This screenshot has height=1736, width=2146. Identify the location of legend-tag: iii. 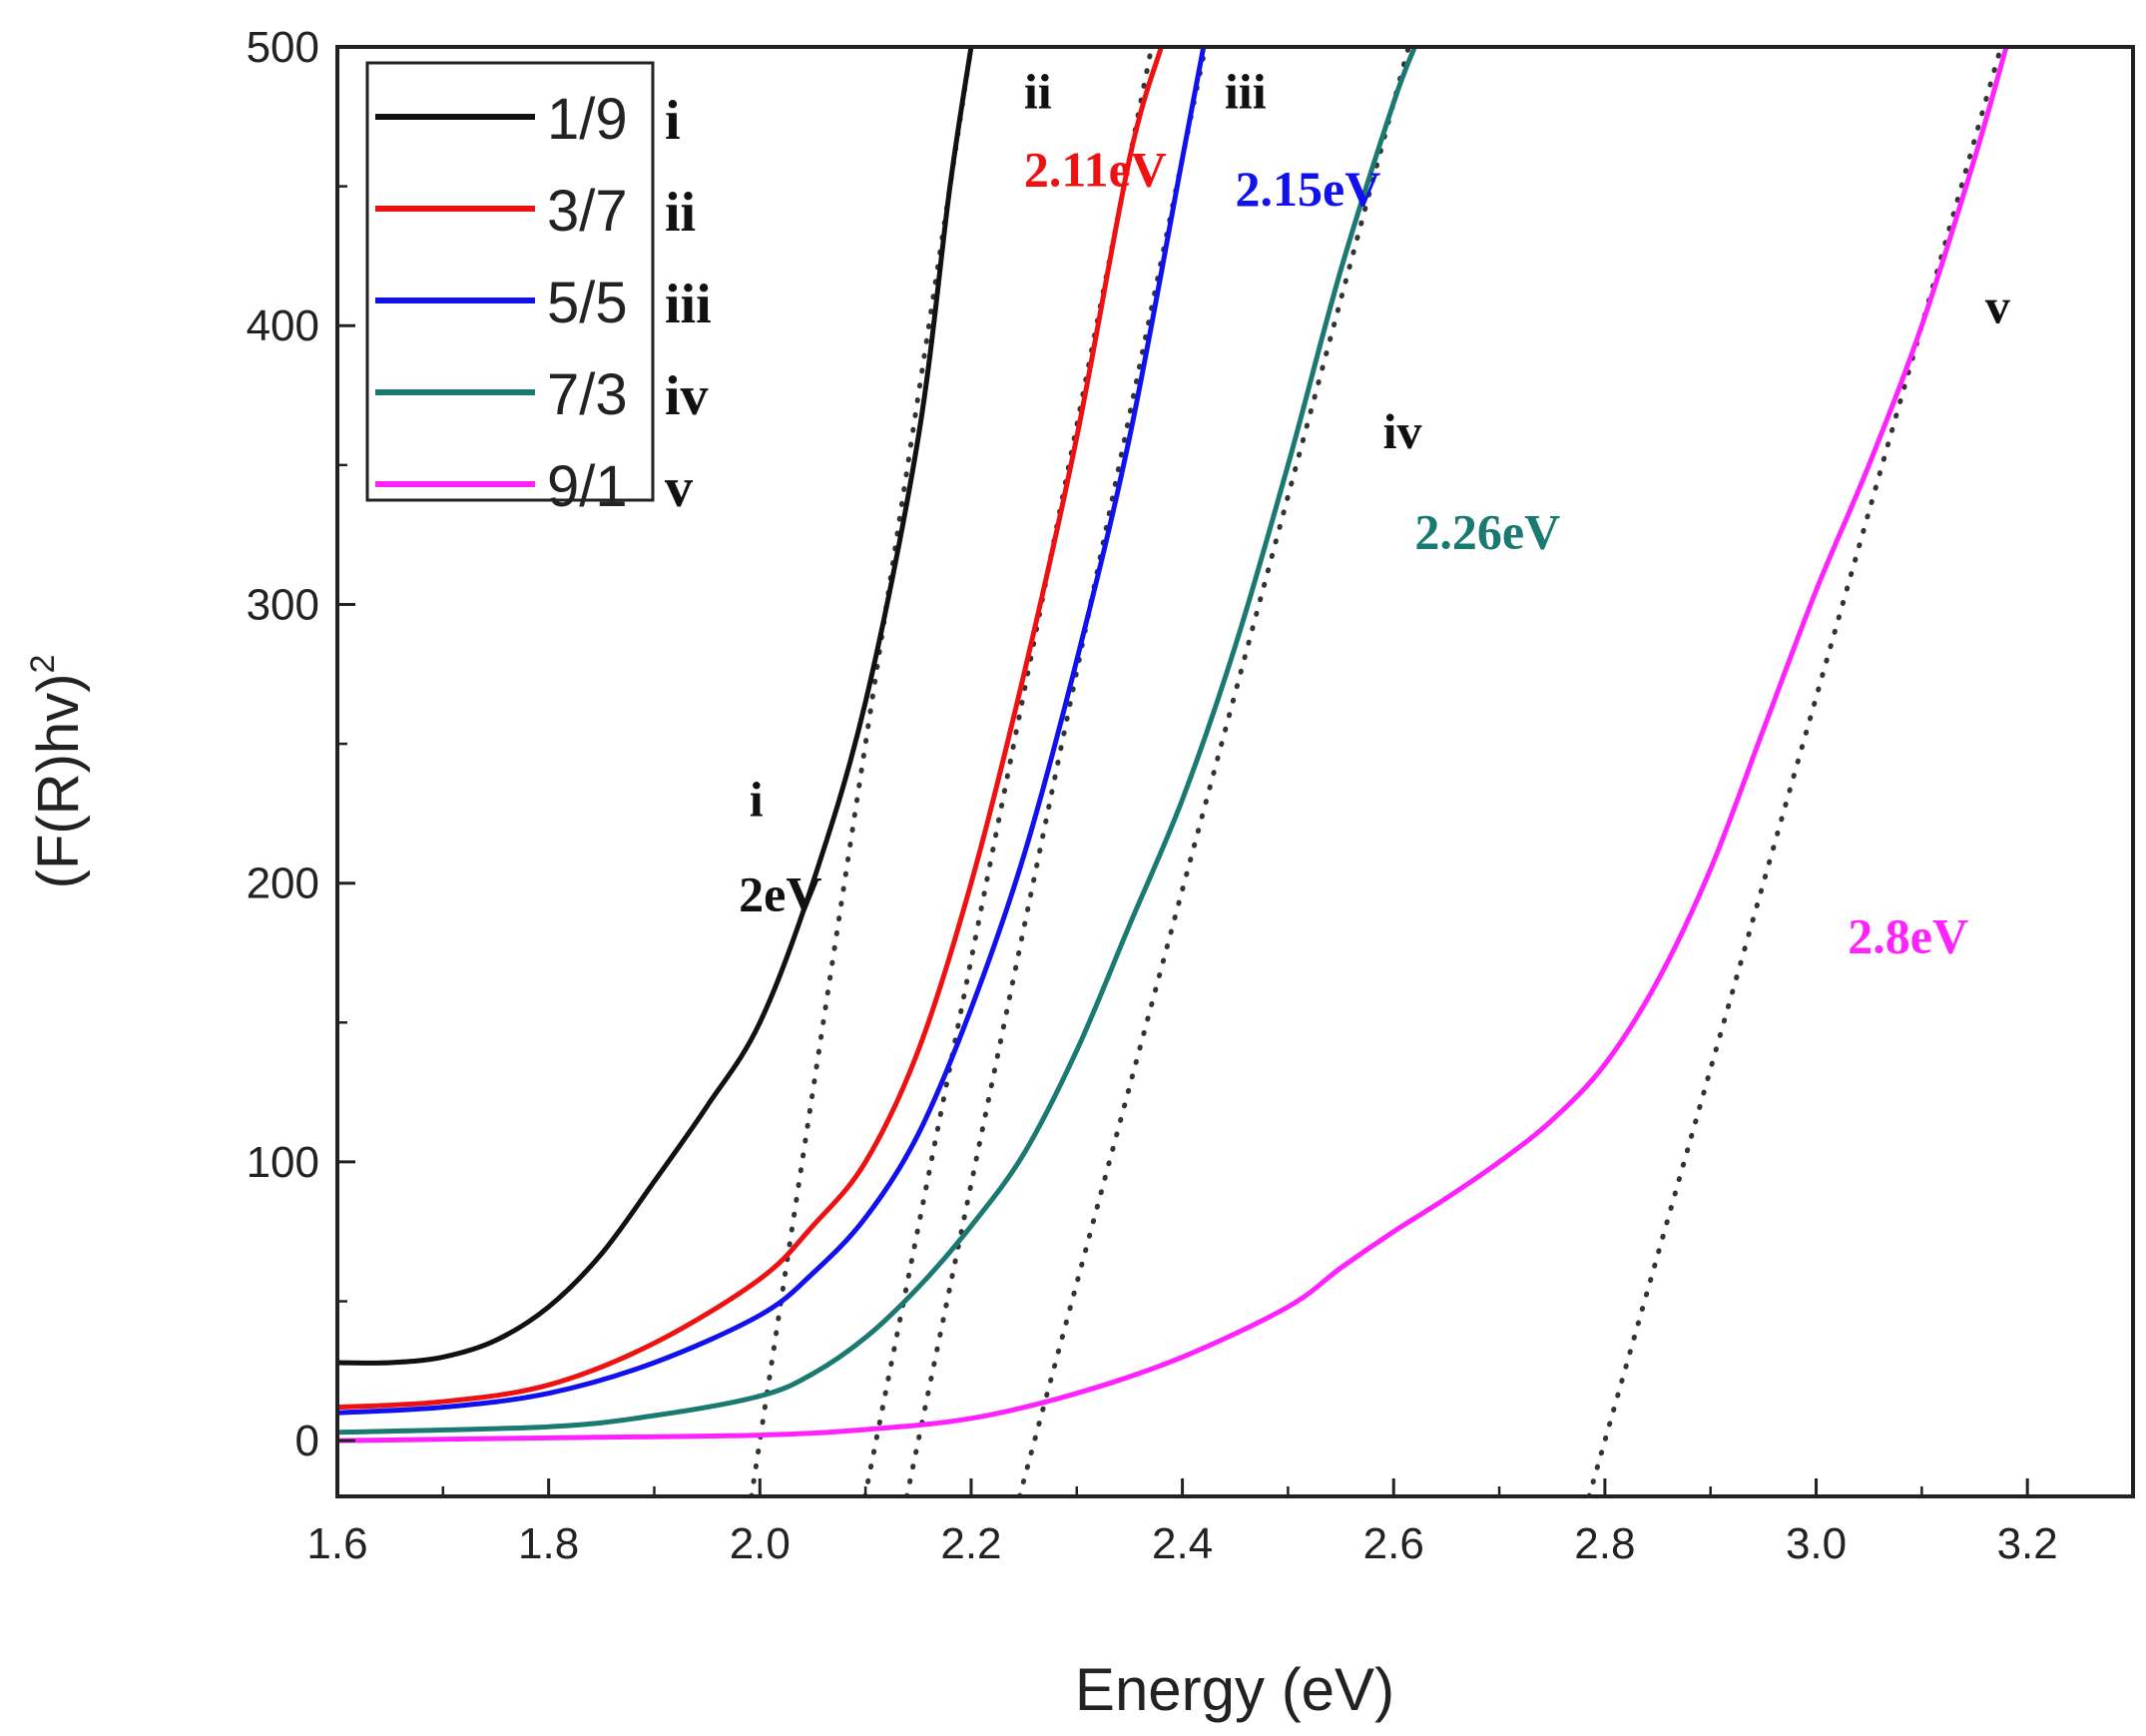
(688, 304).